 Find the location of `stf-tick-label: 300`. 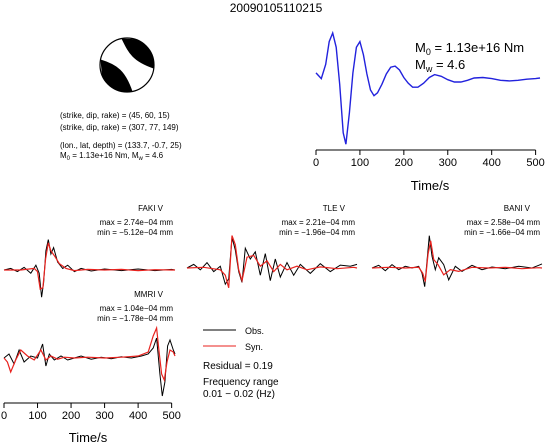

stf-tick-label: 300 is located at coordinates (448, 163).